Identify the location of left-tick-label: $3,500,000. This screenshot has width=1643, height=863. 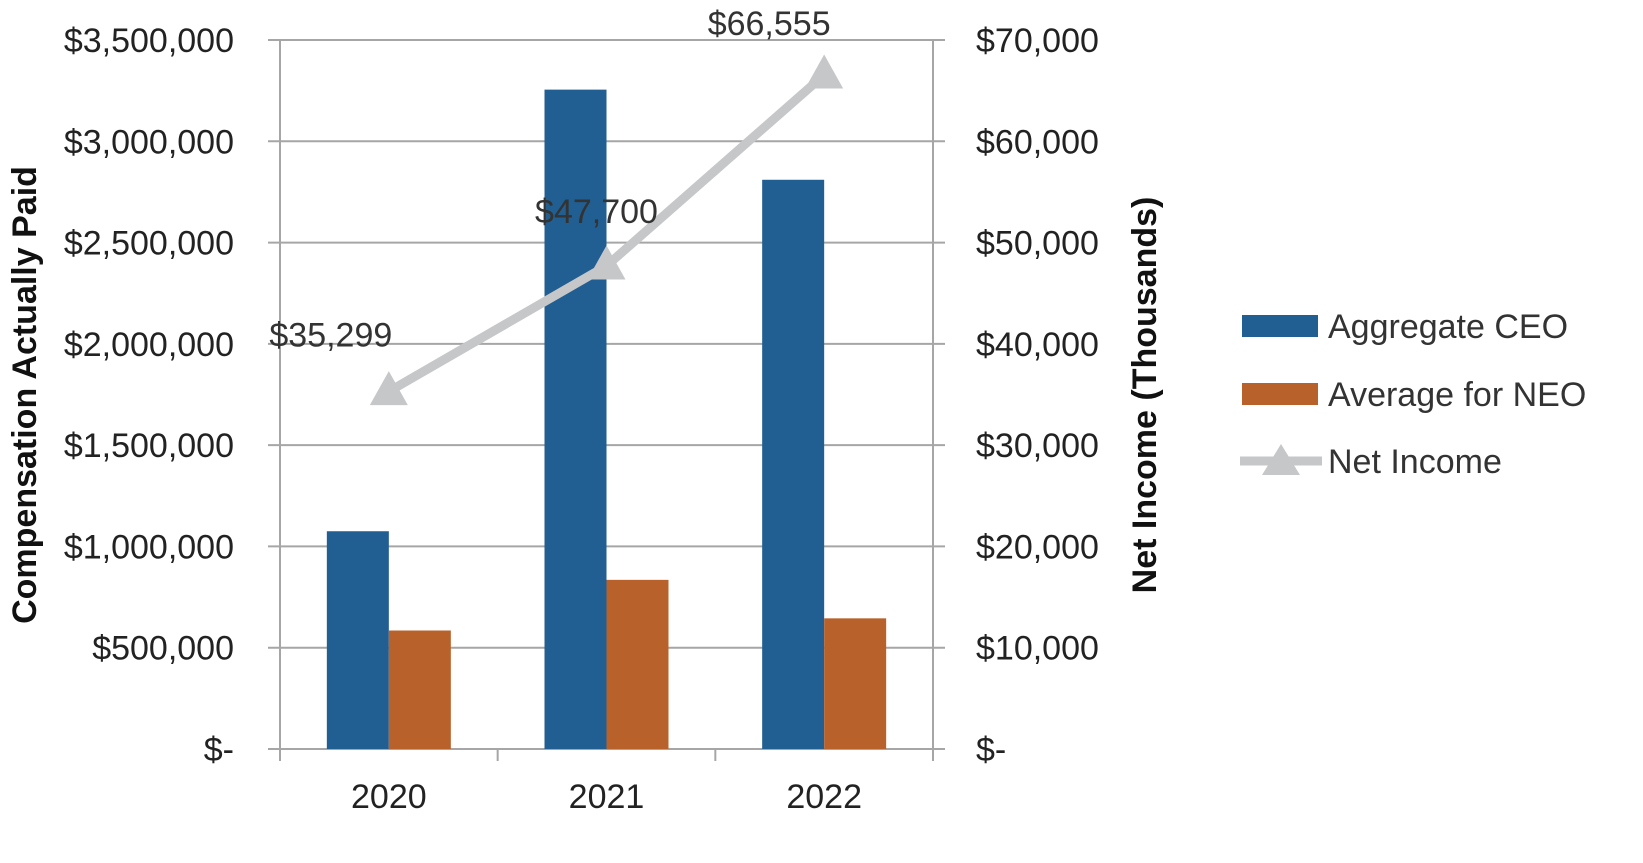
(149, 41).